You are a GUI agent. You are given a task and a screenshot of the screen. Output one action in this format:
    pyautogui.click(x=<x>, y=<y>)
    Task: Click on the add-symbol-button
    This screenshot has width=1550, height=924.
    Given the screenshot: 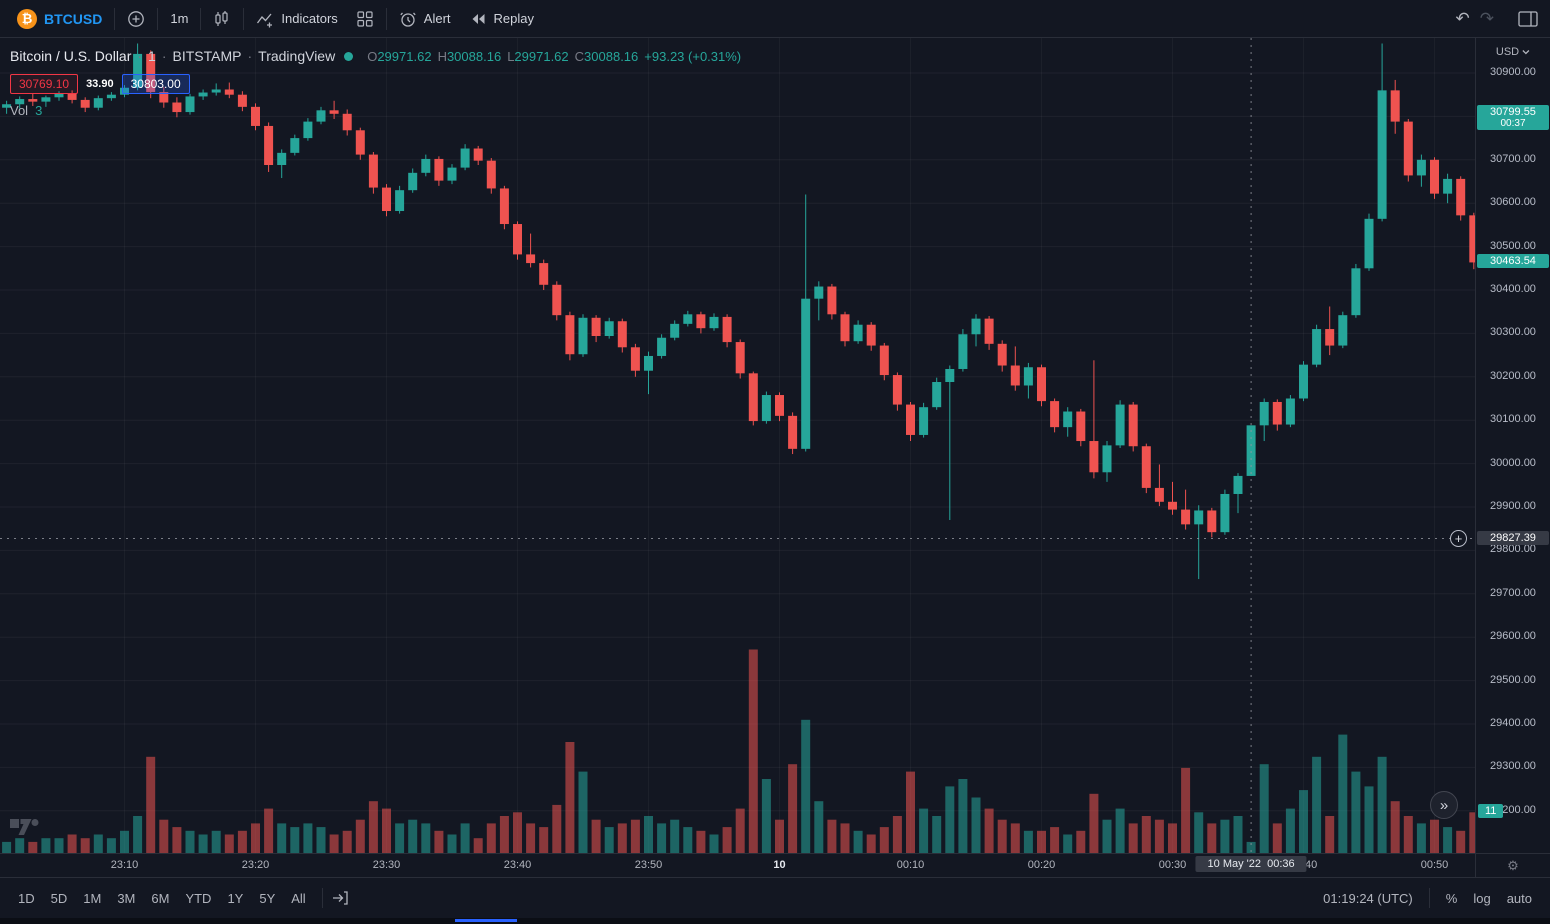 What is the action you would take?
    pyautogui.click(x=136, y=19)
    